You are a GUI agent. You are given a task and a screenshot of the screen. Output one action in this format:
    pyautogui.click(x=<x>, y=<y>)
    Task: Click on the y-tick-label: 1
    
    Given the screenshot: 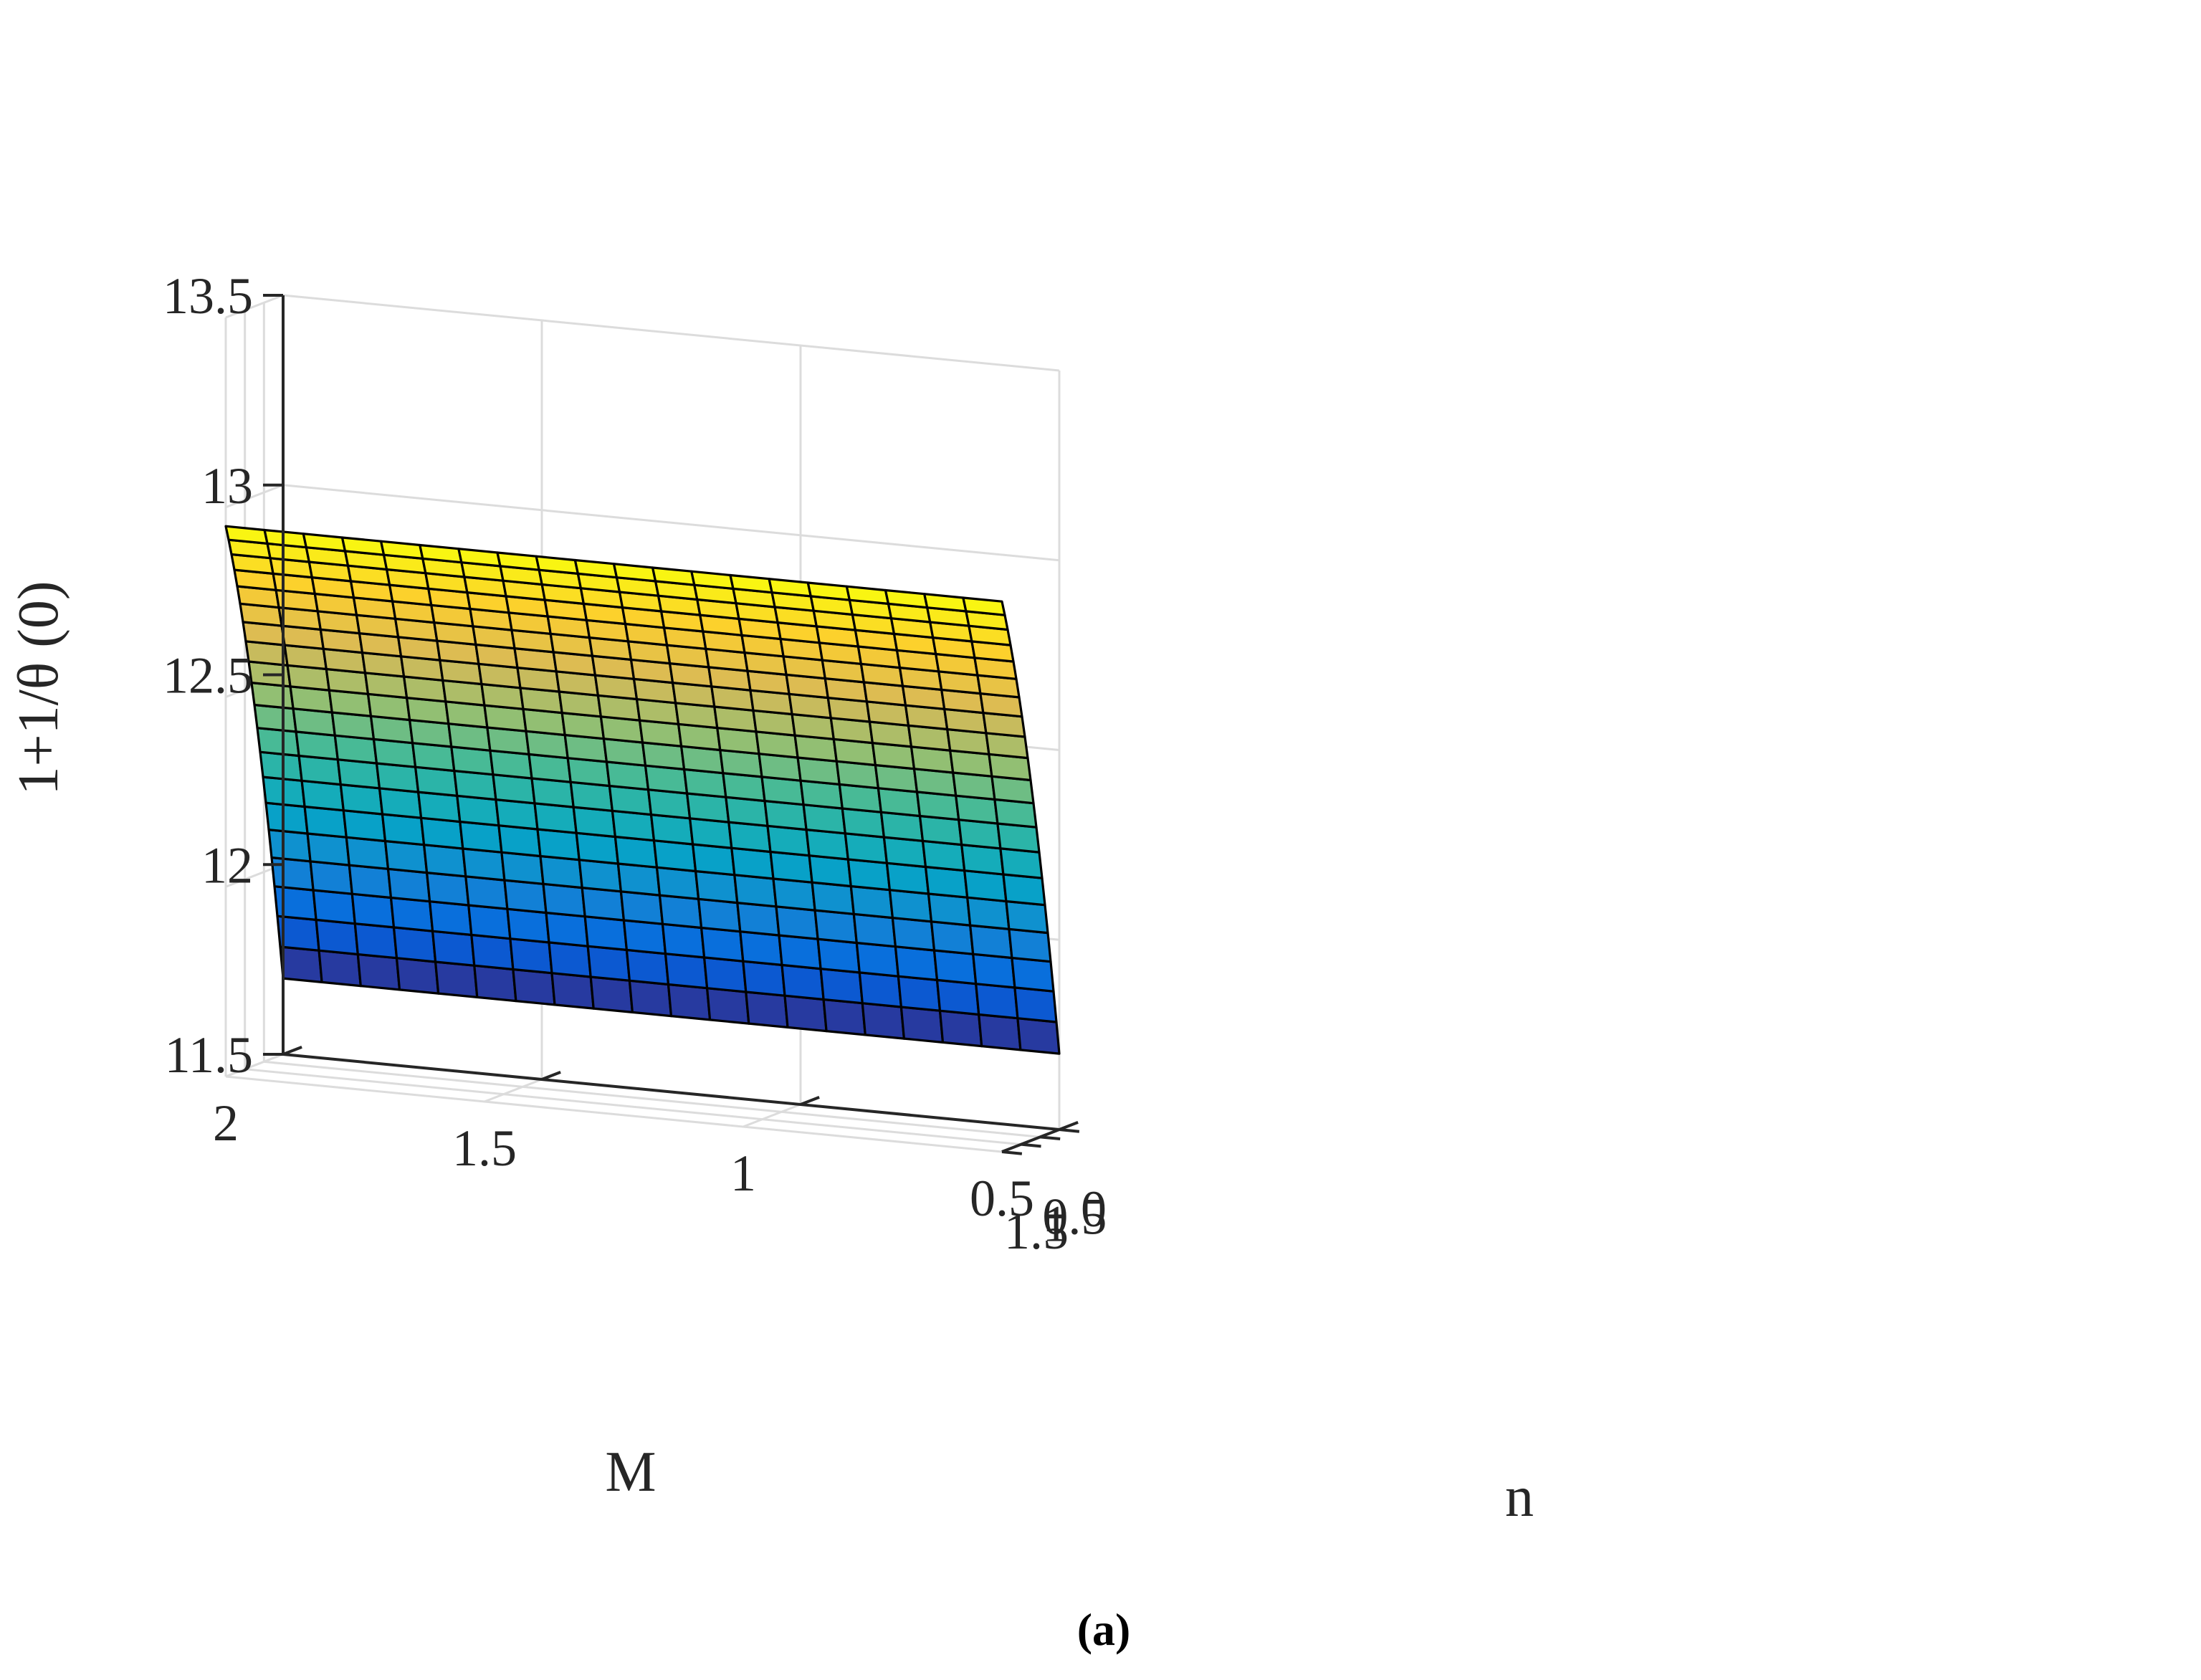 What is the action you would take?
    pyautogui.click(x=743, y=1173)
    